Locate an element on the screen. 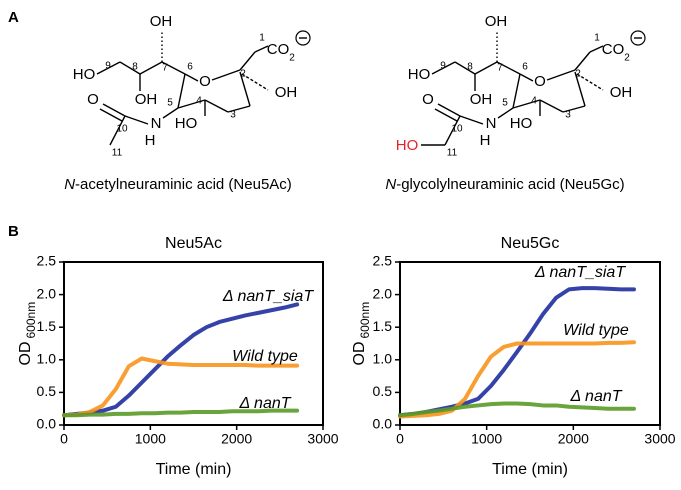  series-label: Wild type is located at coordinates (265, 356).